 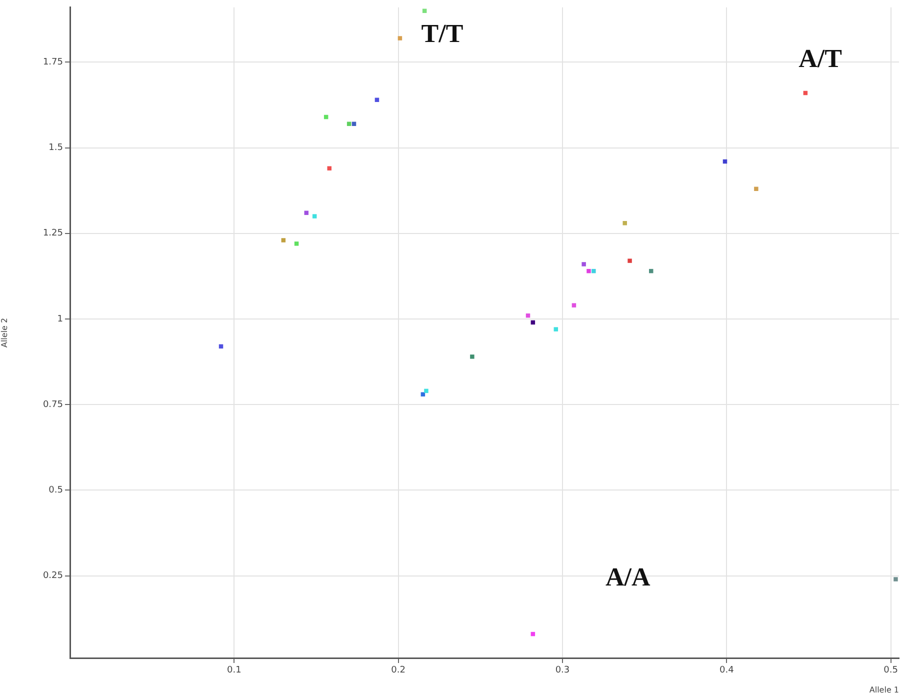 I want to click on annotation: T/T, so click(x=442, y=33).